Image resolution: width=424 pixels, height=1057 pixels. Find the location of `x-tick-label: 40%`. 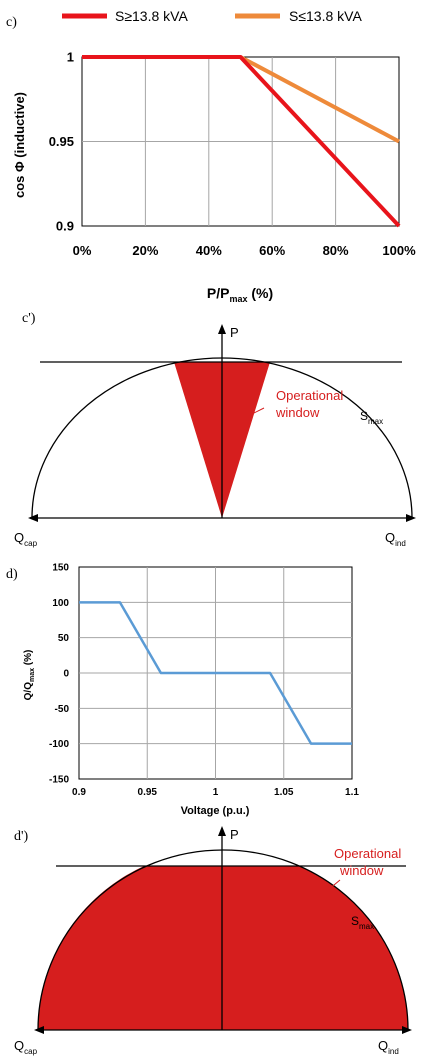

x-tick-label: 40% is located at coordinates (209, 250).